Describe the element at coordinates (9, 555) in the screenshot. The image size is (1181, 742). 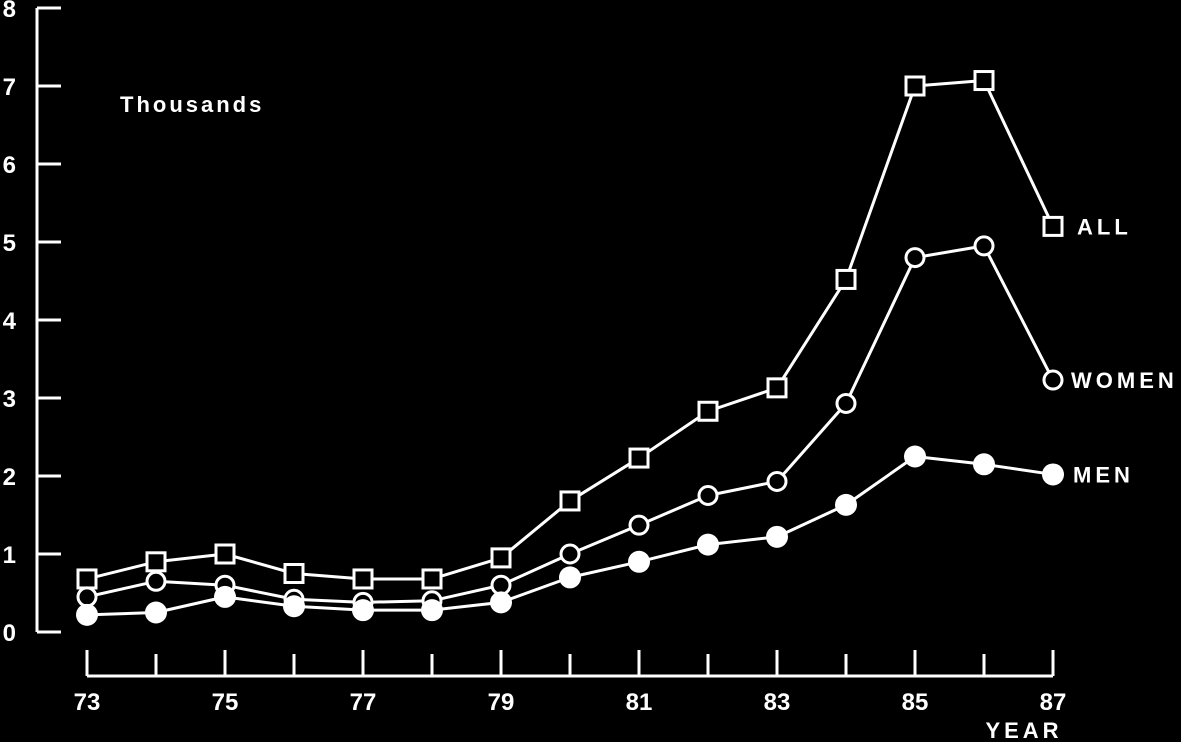
I see `y-tick-label: 1` at that location.